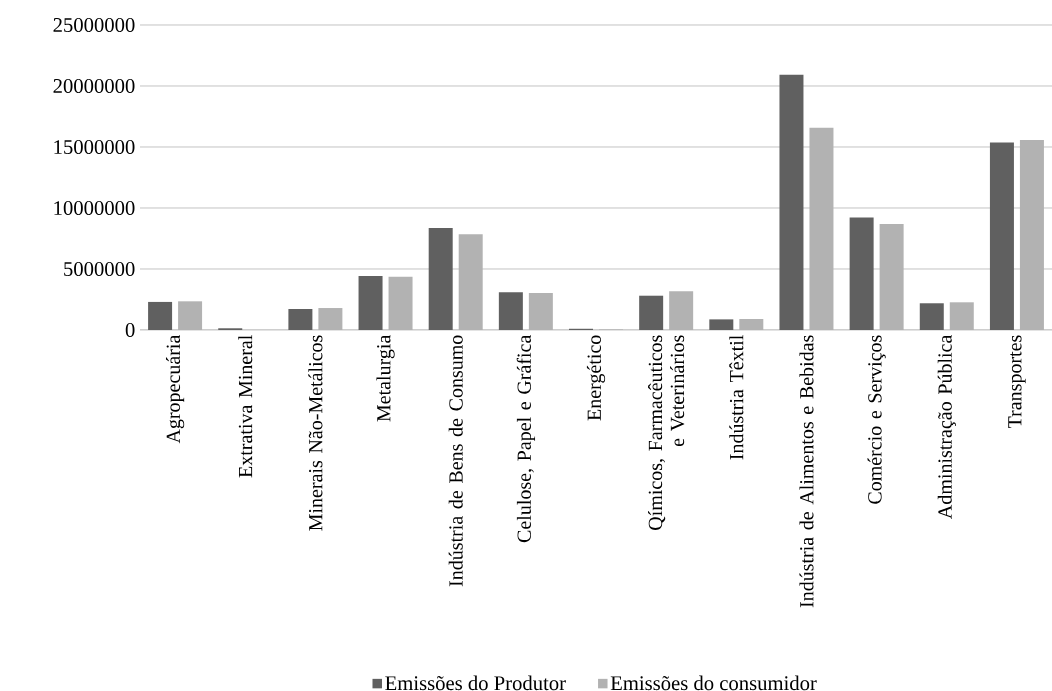  What do you see at coordinates (385, 378) in the screenshot?
I see `x-tick-label: Metalurgia` at bounding box center [385, 378].